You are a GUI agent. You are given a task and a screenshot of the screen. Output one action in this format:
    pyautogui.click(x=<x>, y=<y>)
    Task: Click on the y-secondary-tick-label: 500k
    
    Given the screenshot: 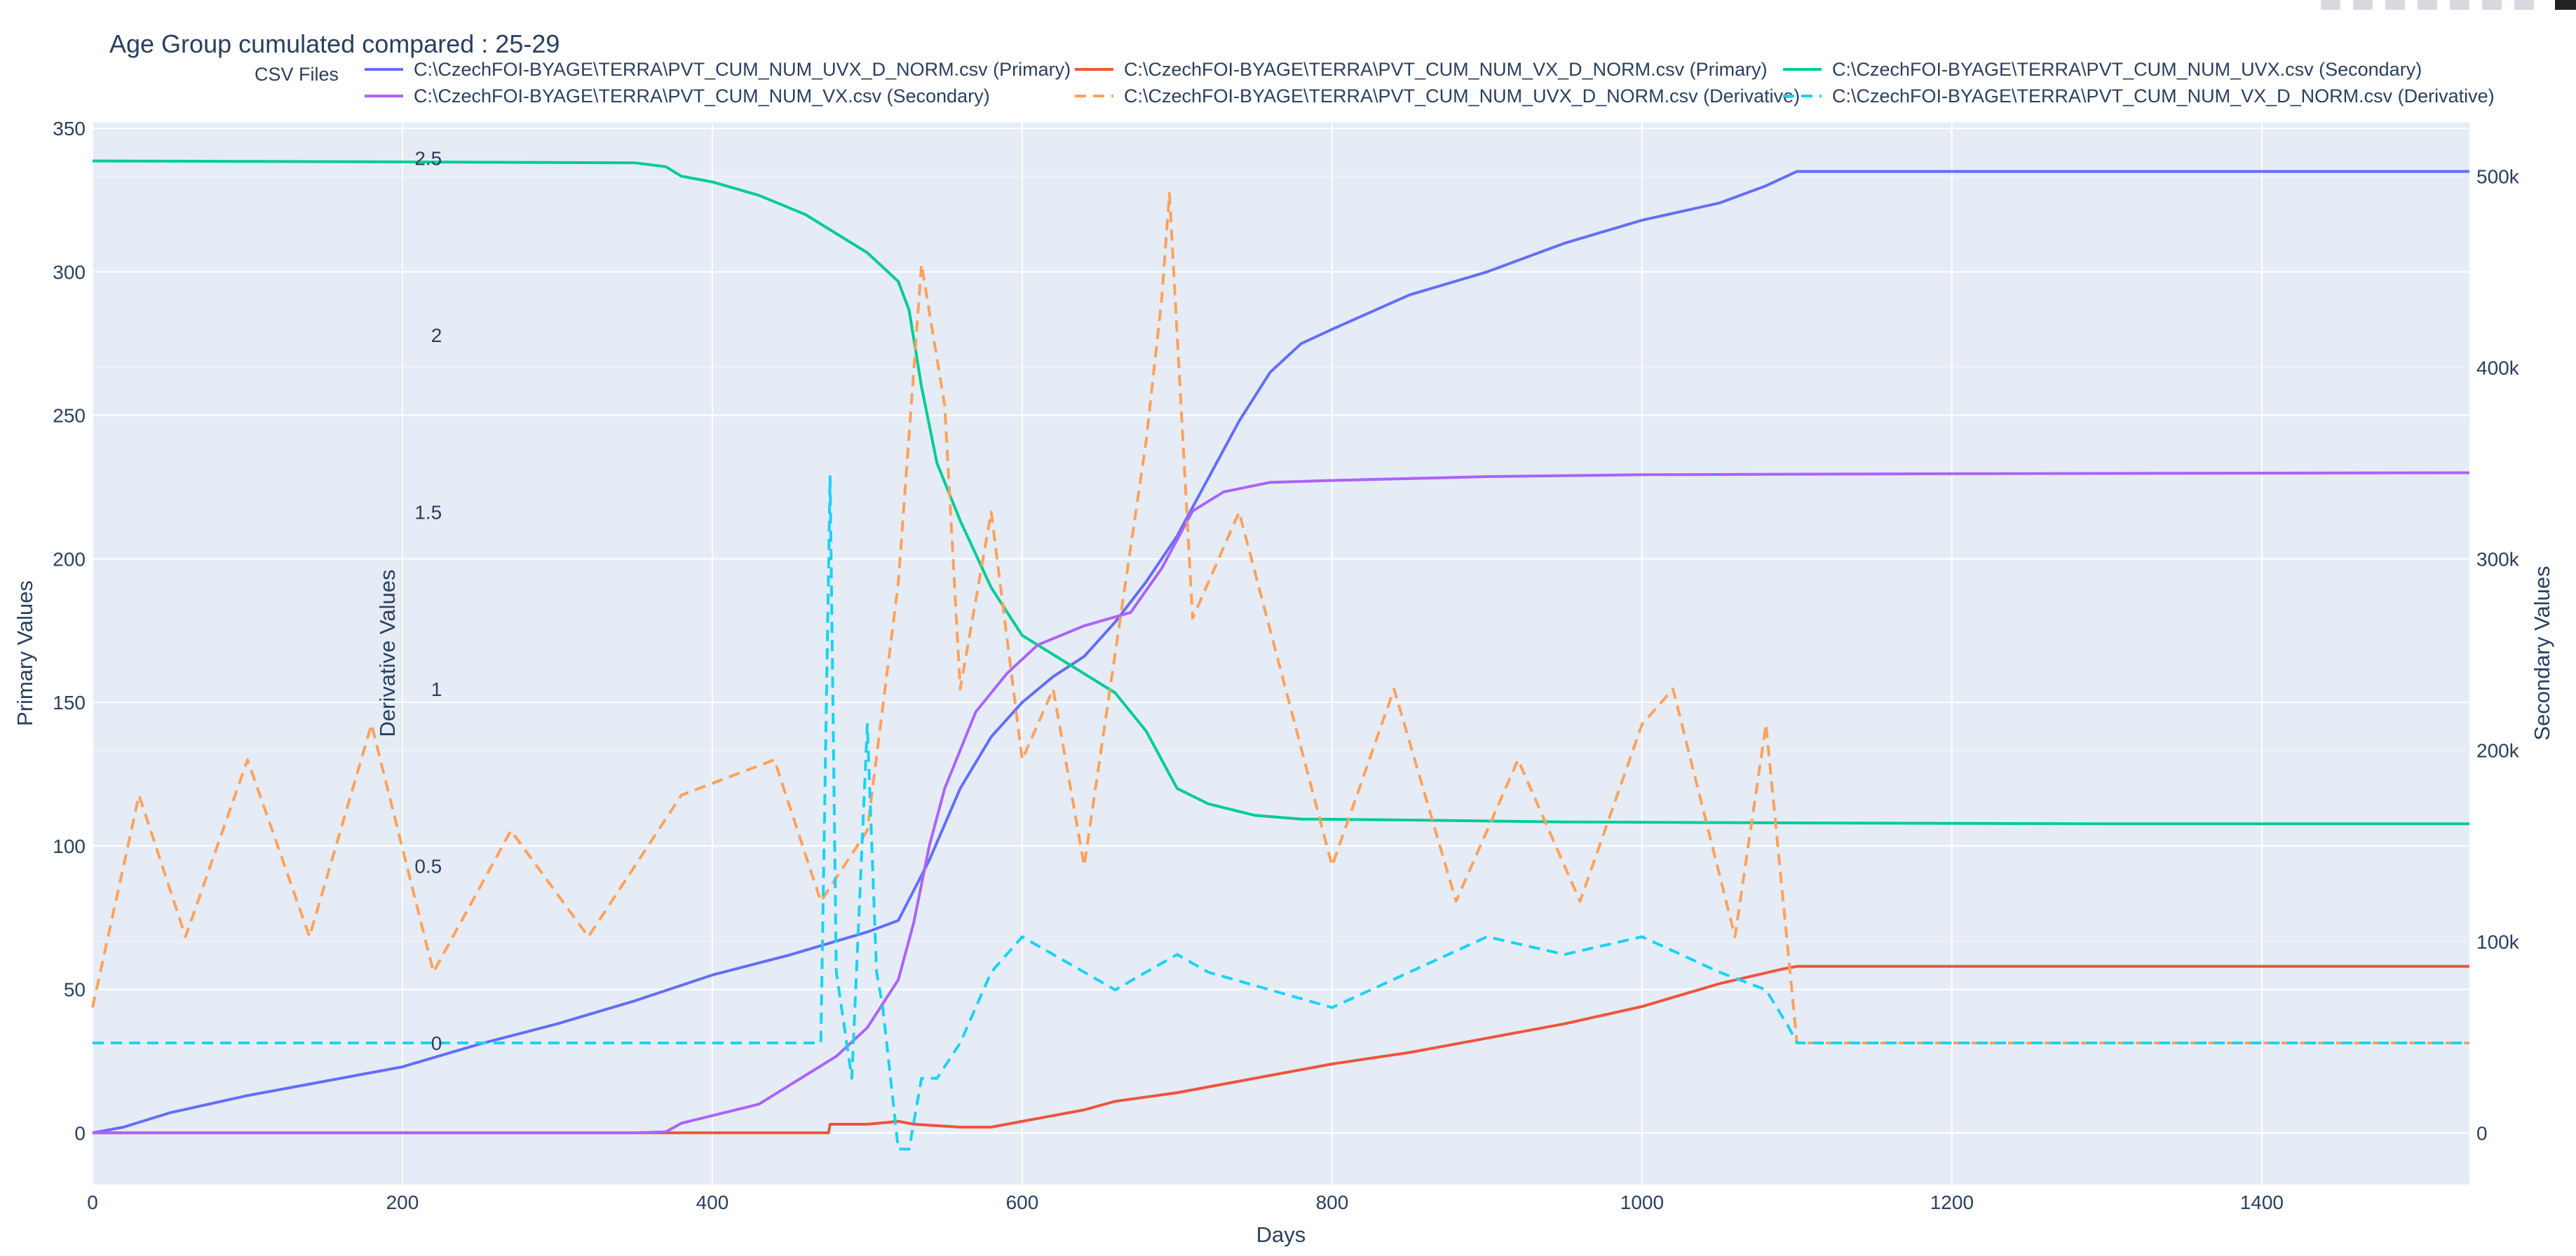 What is the action you would take?
    pyautogui.click(x=2498, y=176)
    